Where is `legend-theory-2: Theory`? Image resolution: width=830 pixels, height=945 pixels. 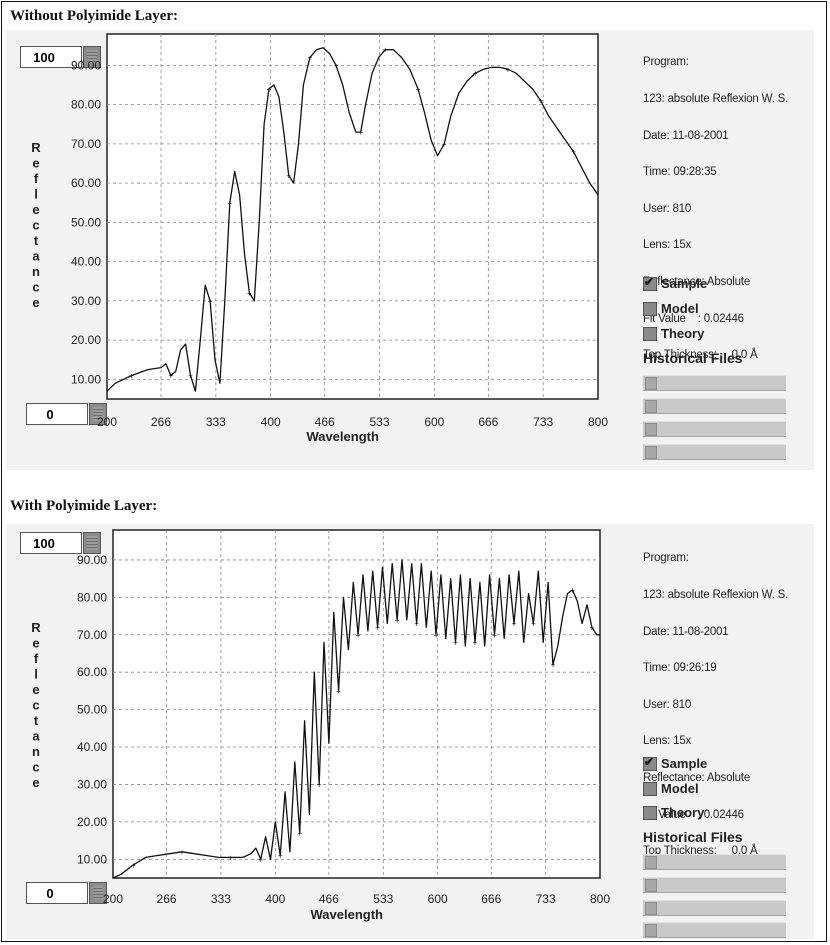
legend-theory-2: Theory is located at coordinates (673, 812).